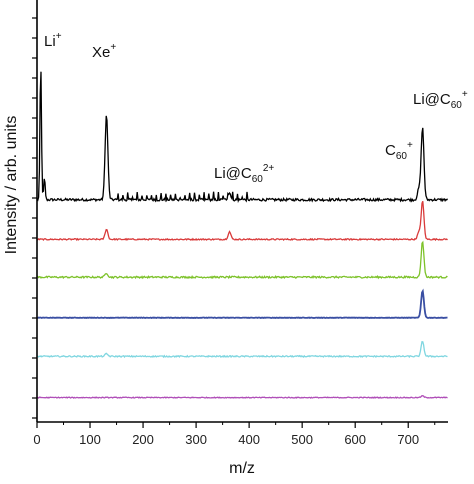 The height and width of the screenshot is (484, 474). I want to click on x-tick-label: 200, so click(143, 439).